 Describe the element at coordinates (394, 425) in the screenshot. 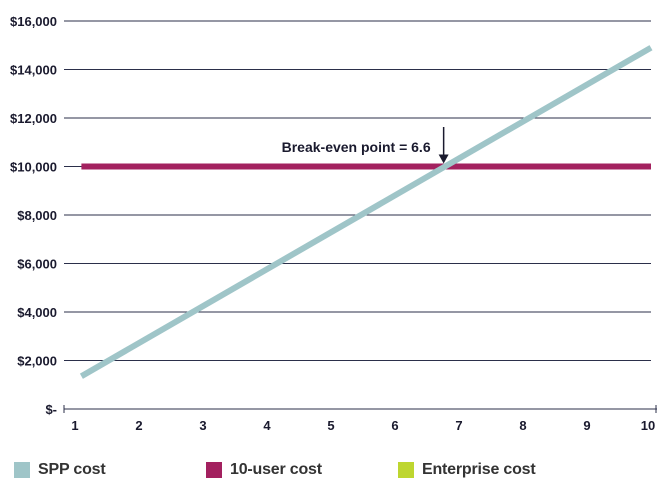

I see `x-tick-label: 6` at that location.